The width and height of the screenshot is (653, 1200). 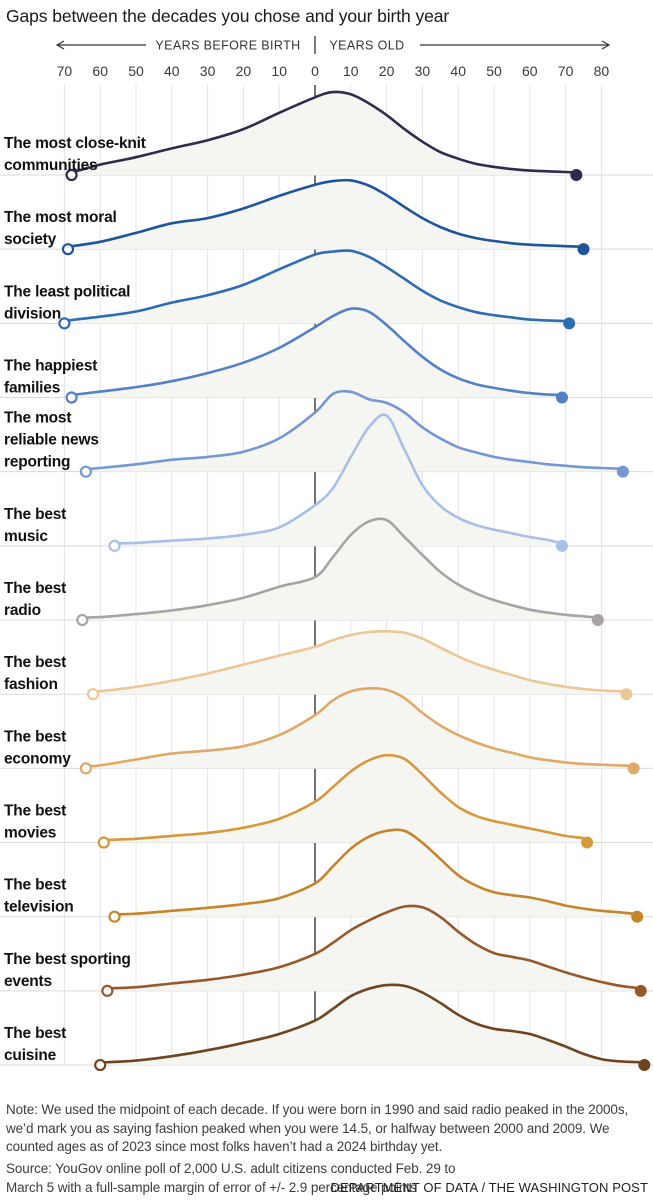 I want to click on ridge-label-best-movies: movies, so click(x=30, y=833).